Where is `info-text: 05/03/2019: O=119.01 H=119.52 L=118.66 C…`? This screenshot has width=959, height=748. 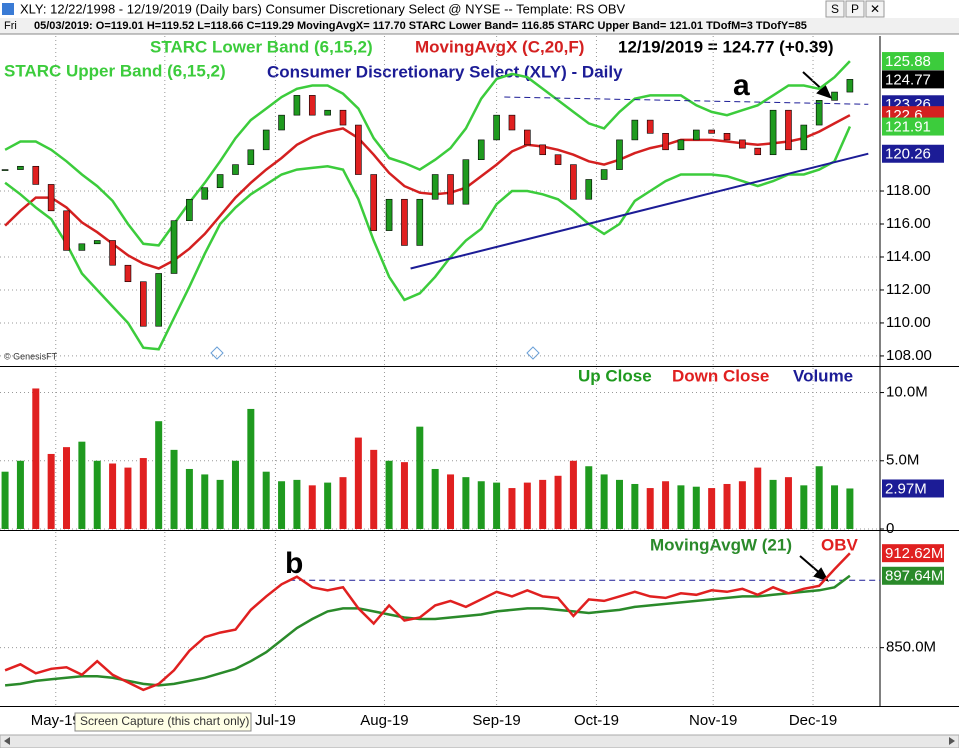
info-text: 05/03/2019: O=119.01 H=119.52 L=118.66 C… is located at coordinates (420, 26).